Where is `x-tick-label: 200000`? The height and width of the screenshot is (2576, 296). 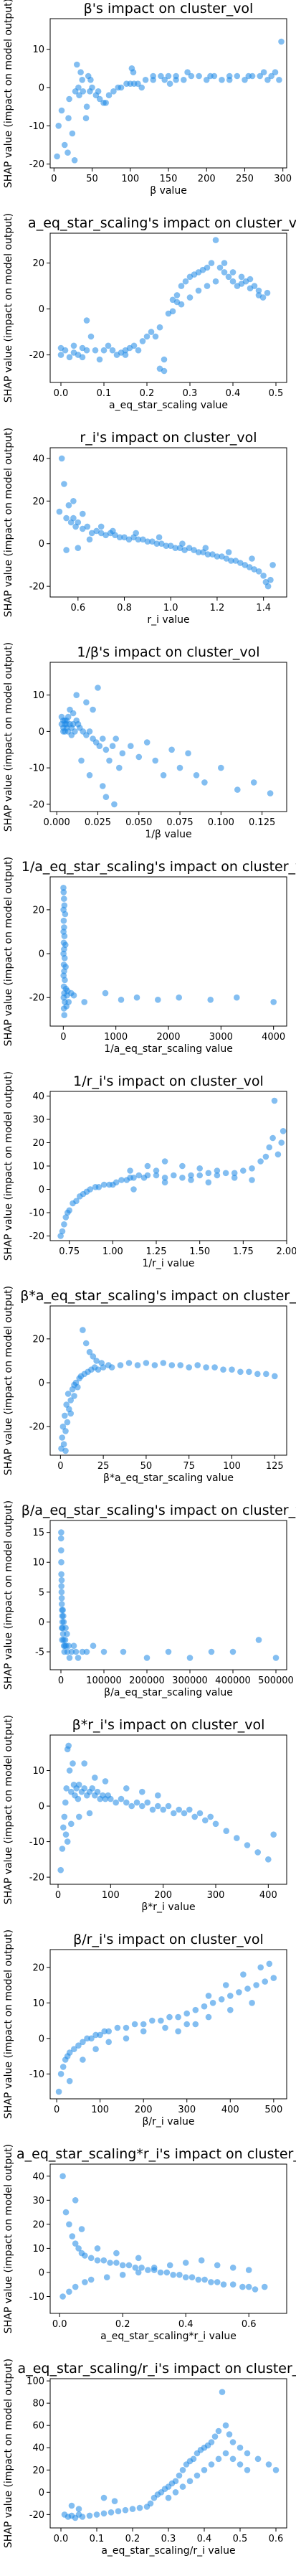 x-tick-label: 200000 is located at coordinates (147, 1680).